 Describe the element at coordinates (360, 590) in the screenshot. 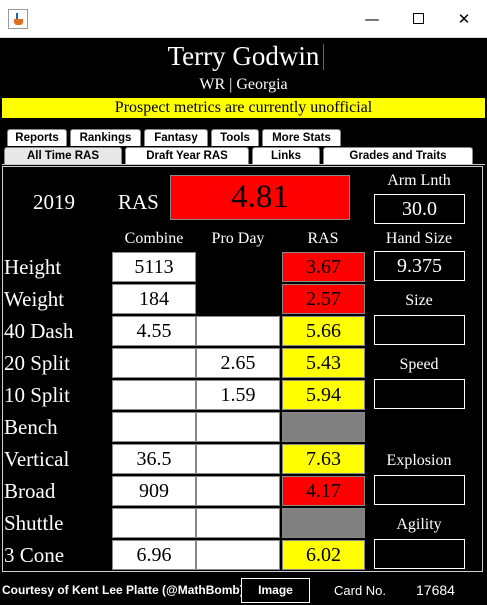

I see `card-number-label: Card No.` at that location.